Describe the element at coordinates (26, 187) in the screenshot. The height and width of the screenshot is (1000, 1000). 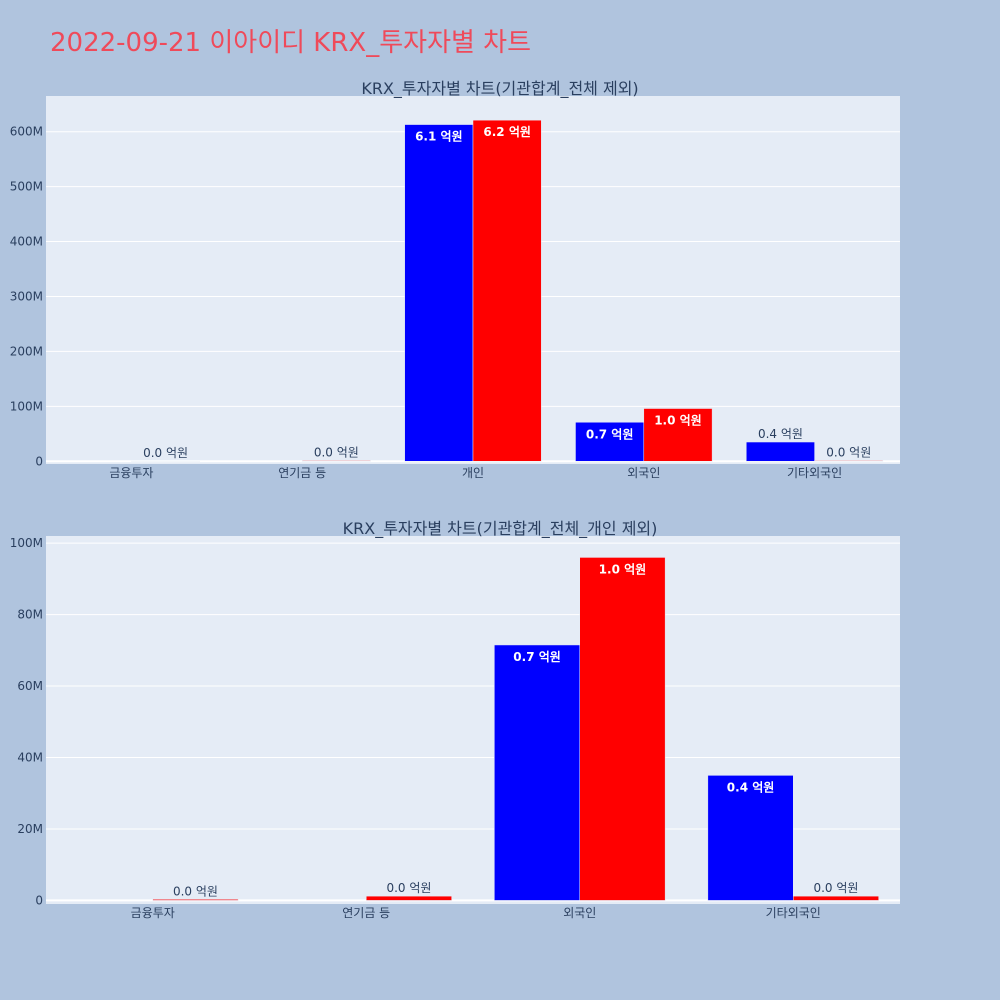
I see `y-tick-label: 500M` at that location.